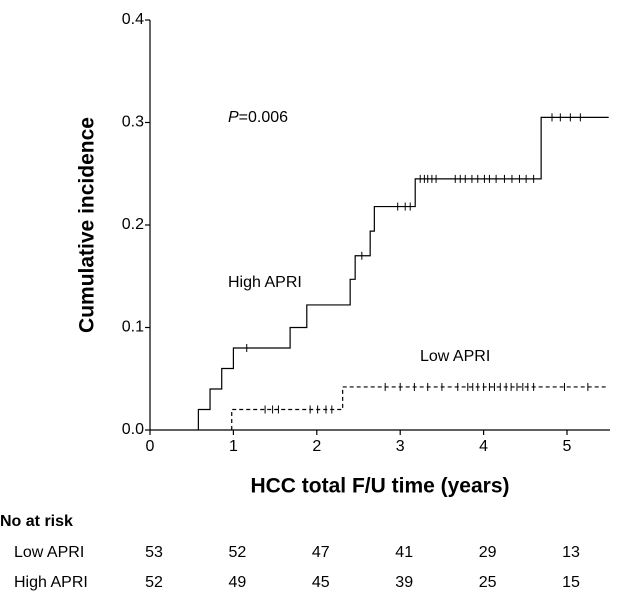  I want to click on risk-table-title: No at risk, so click(36, 521).